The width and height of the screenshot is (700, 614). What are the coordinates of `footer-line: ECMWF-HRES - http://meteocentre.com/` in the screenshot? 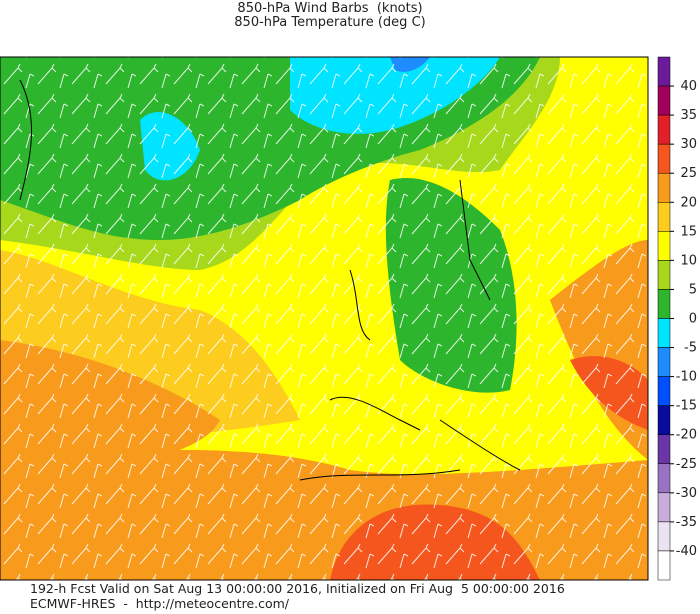 It's located at (160, 603).